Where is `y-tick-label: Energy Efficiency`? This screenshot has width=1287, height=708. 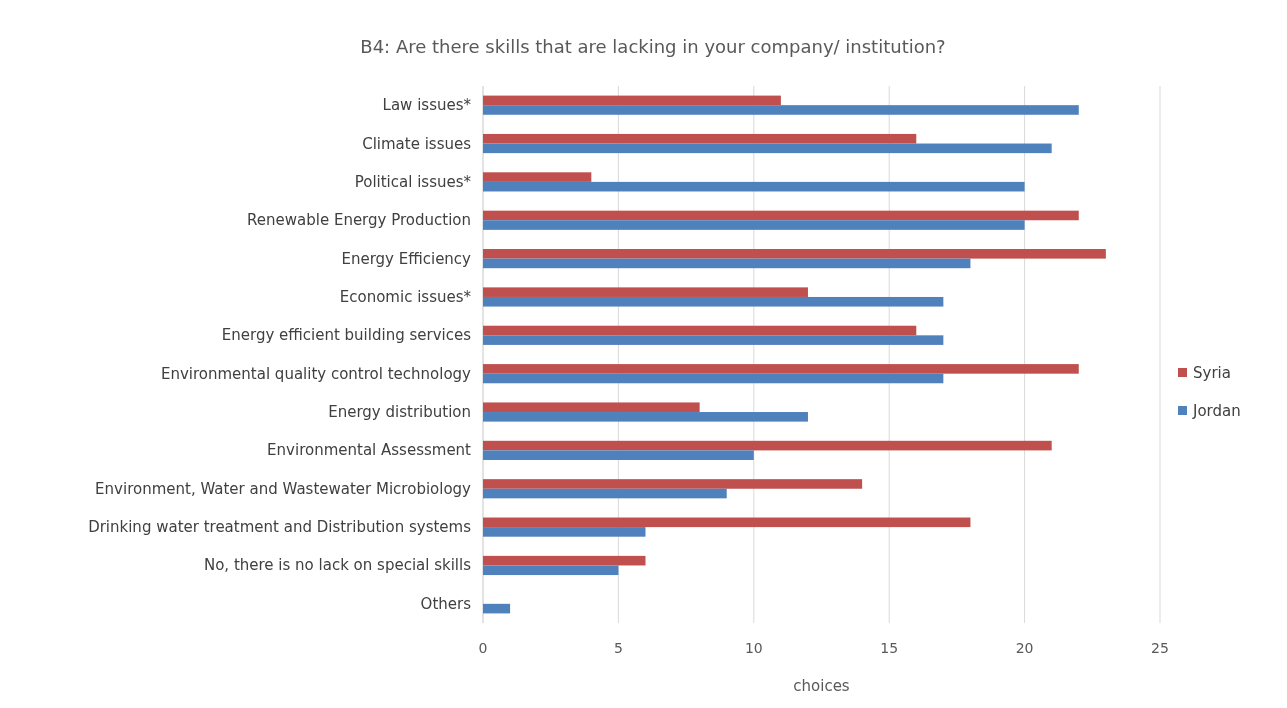
y-tick-label: Energy Efficiency is located at coordinates (406, 258).